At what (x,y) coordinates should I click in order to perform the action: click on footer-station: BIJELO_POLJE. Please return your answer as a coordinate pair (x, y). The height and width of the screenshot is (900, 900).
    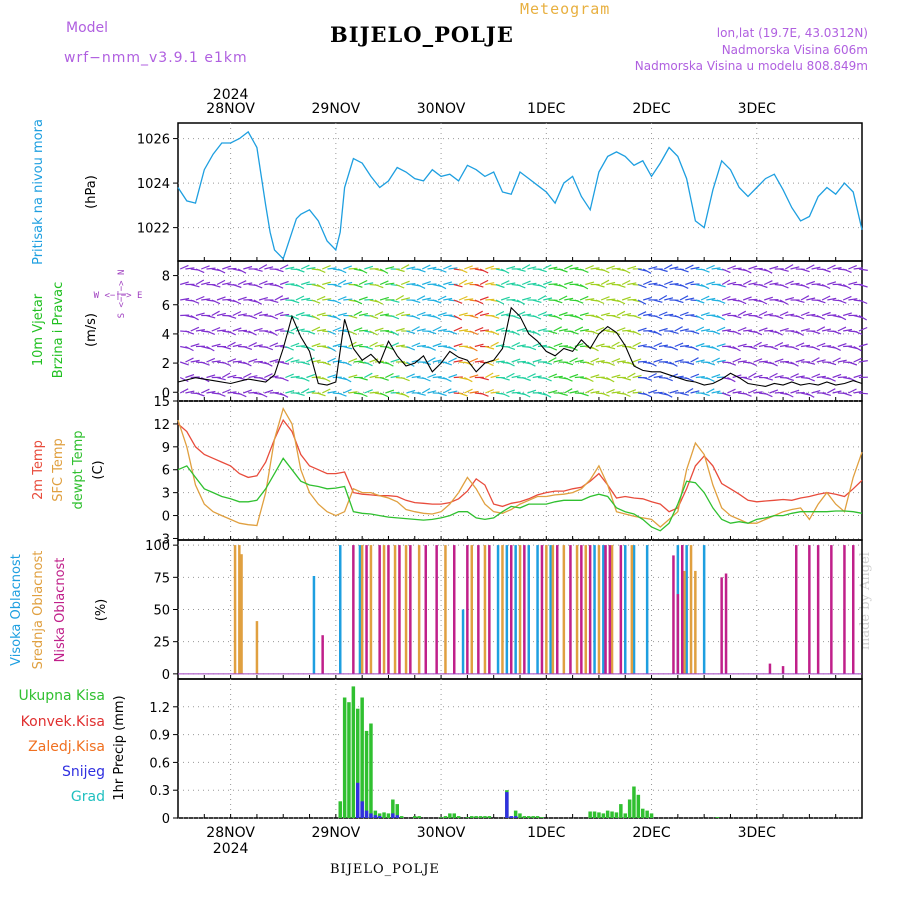
    Looking at the image, I should click on (385, 869).